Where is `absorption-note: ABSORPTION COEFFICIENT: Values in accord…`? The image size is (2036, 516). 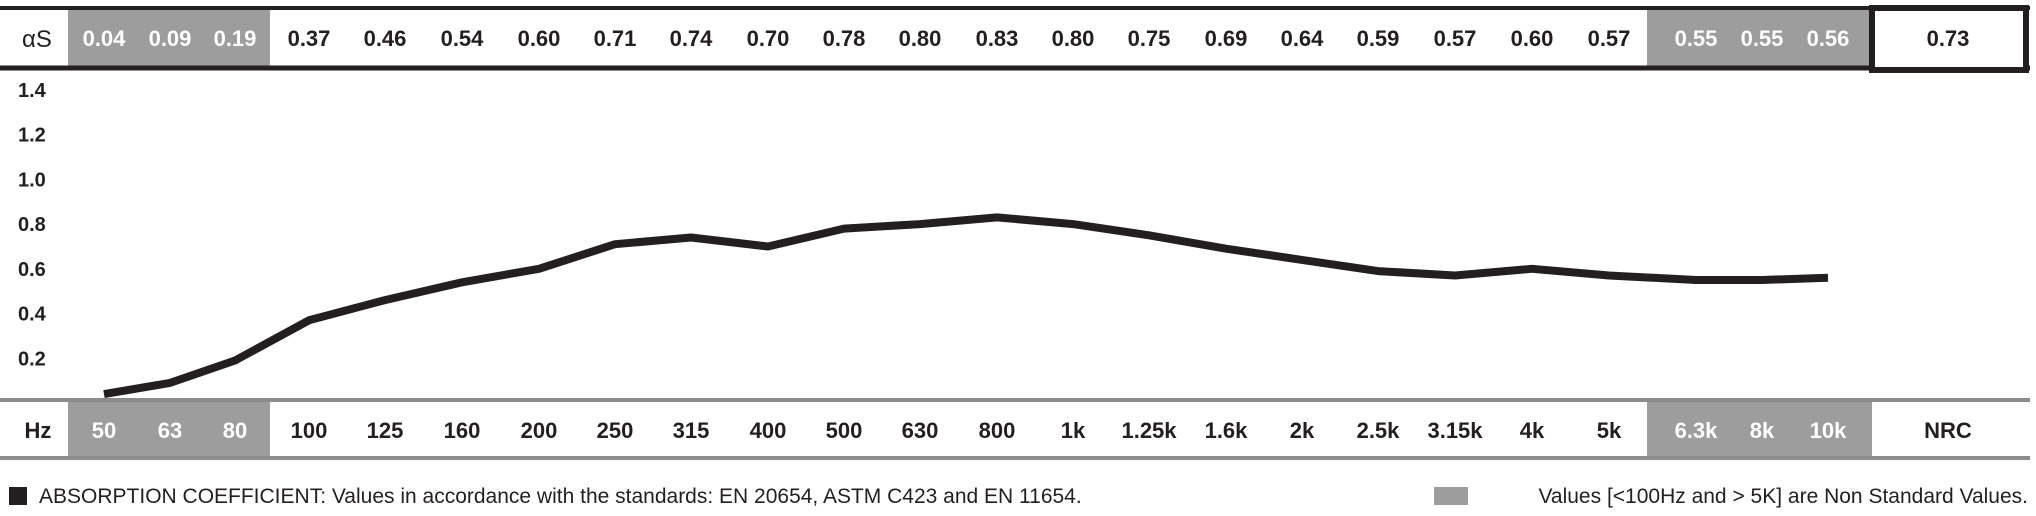 absorption-note: ABSORPTION COEFFICIENT: Values in accord… is located at coordinates (560, 496).